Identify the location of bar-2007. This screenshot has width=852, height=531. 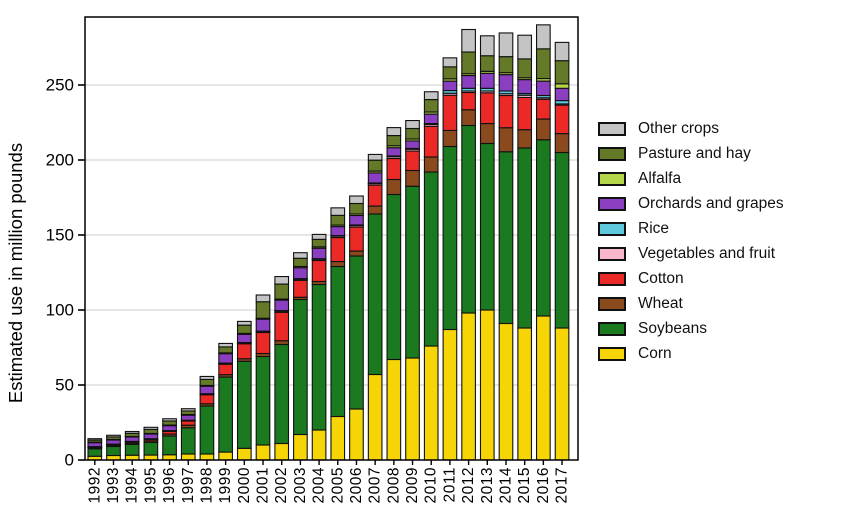
(375, 307).